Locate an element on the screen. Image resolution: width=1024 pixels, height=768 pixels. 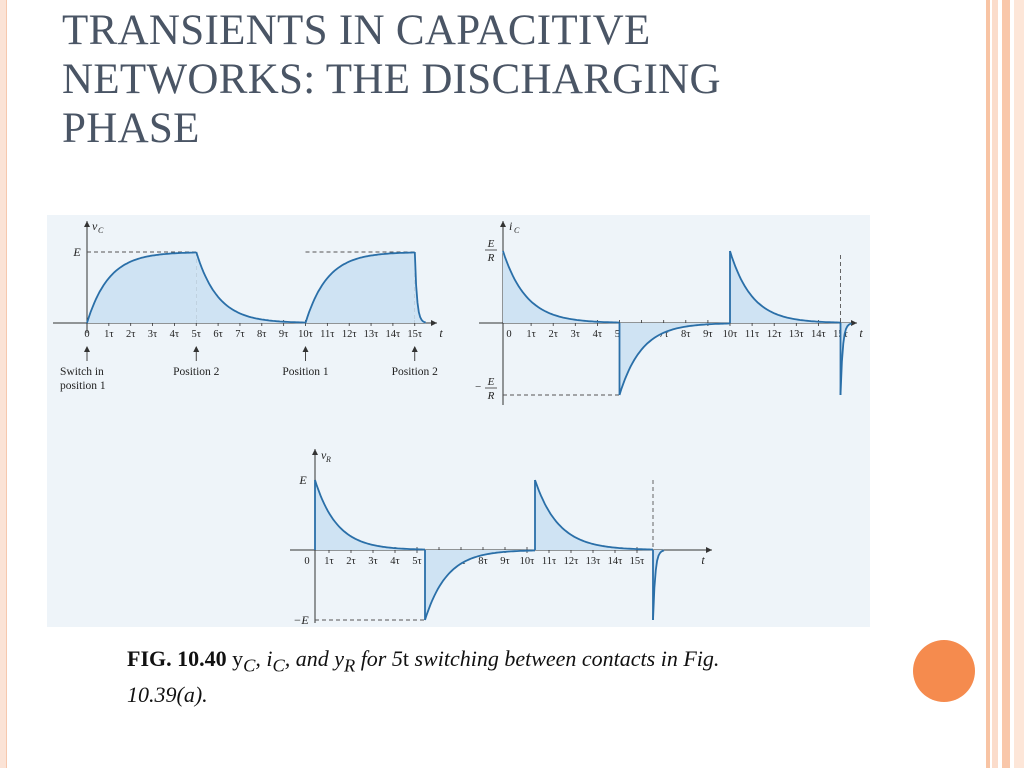
accent-circle is located at coordinates (944, 671).